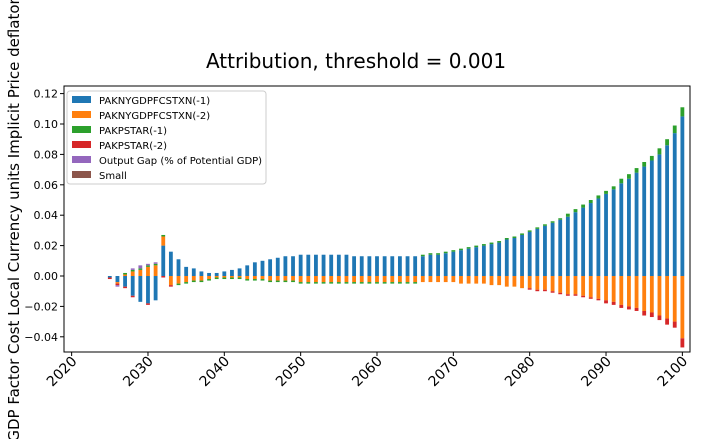 Image resolution: width=712 pixels, height=439 pixels. I want to click on legend-box, so click(166, 137).